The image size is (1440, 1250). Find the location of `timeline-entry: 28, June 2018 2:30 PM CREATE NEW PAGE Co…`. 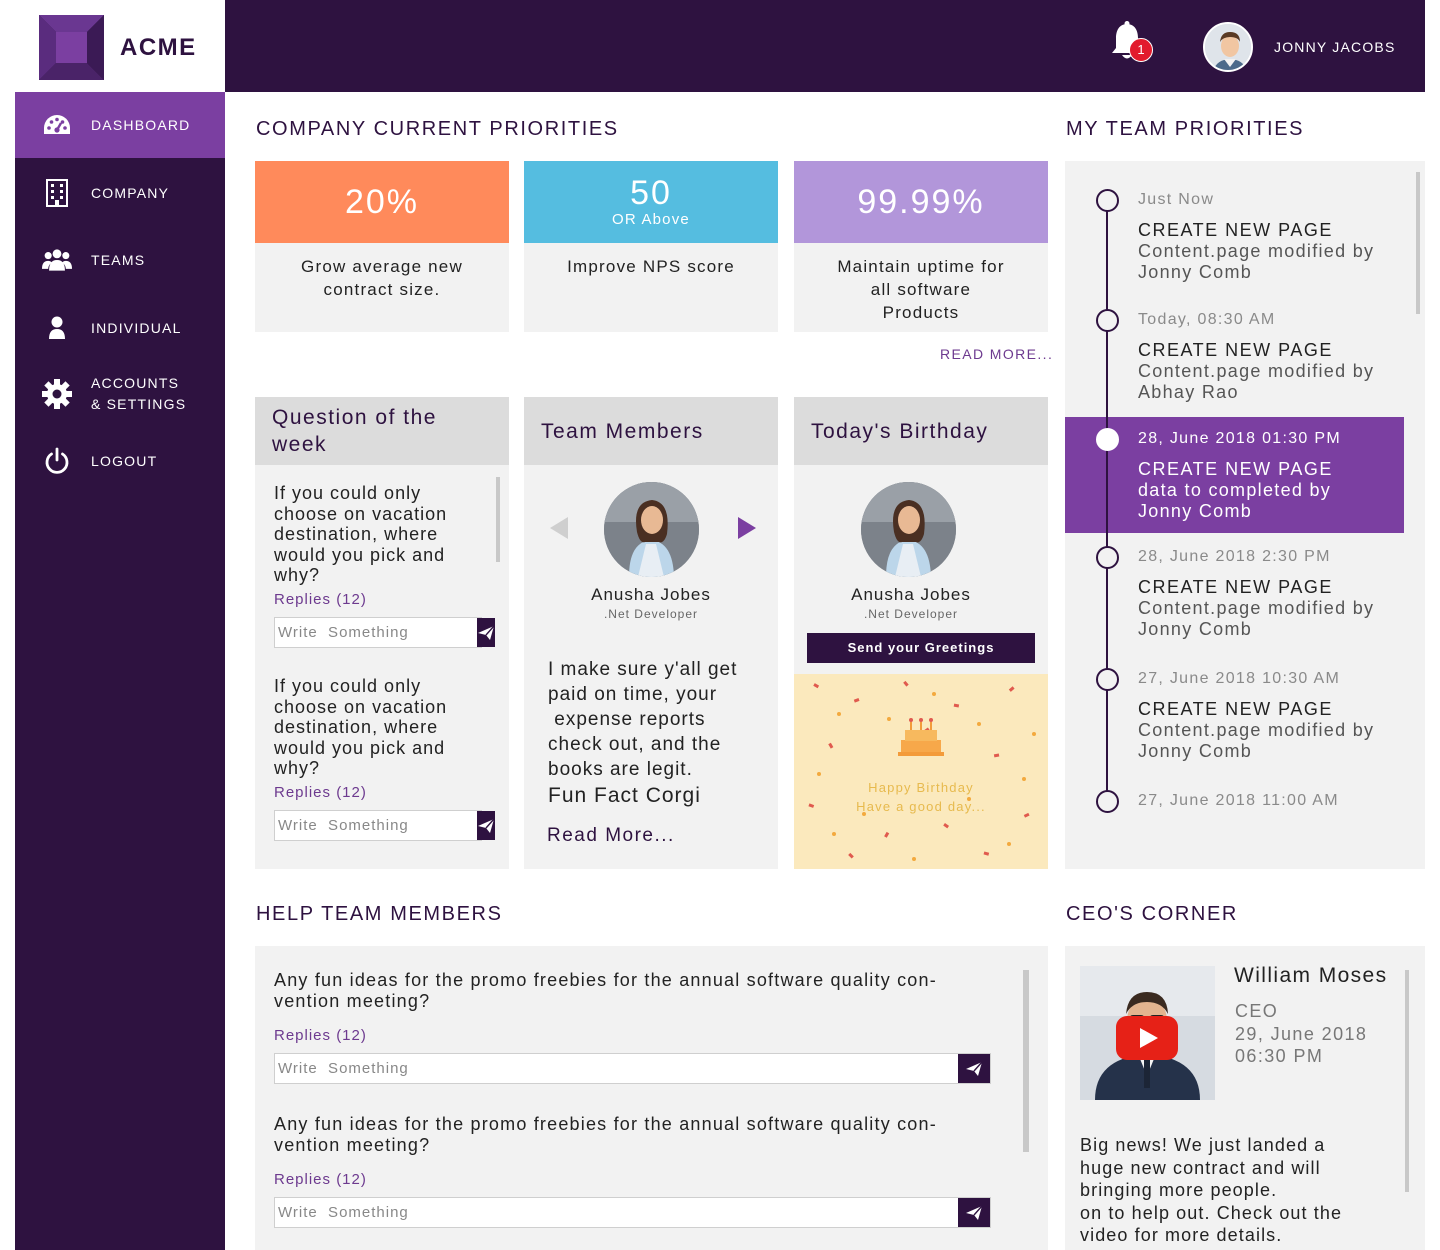

timeline-entry: 28, June 2018 2:30 PM CREATE NEW PAGE Co… is located at coordinates (1273, 593).